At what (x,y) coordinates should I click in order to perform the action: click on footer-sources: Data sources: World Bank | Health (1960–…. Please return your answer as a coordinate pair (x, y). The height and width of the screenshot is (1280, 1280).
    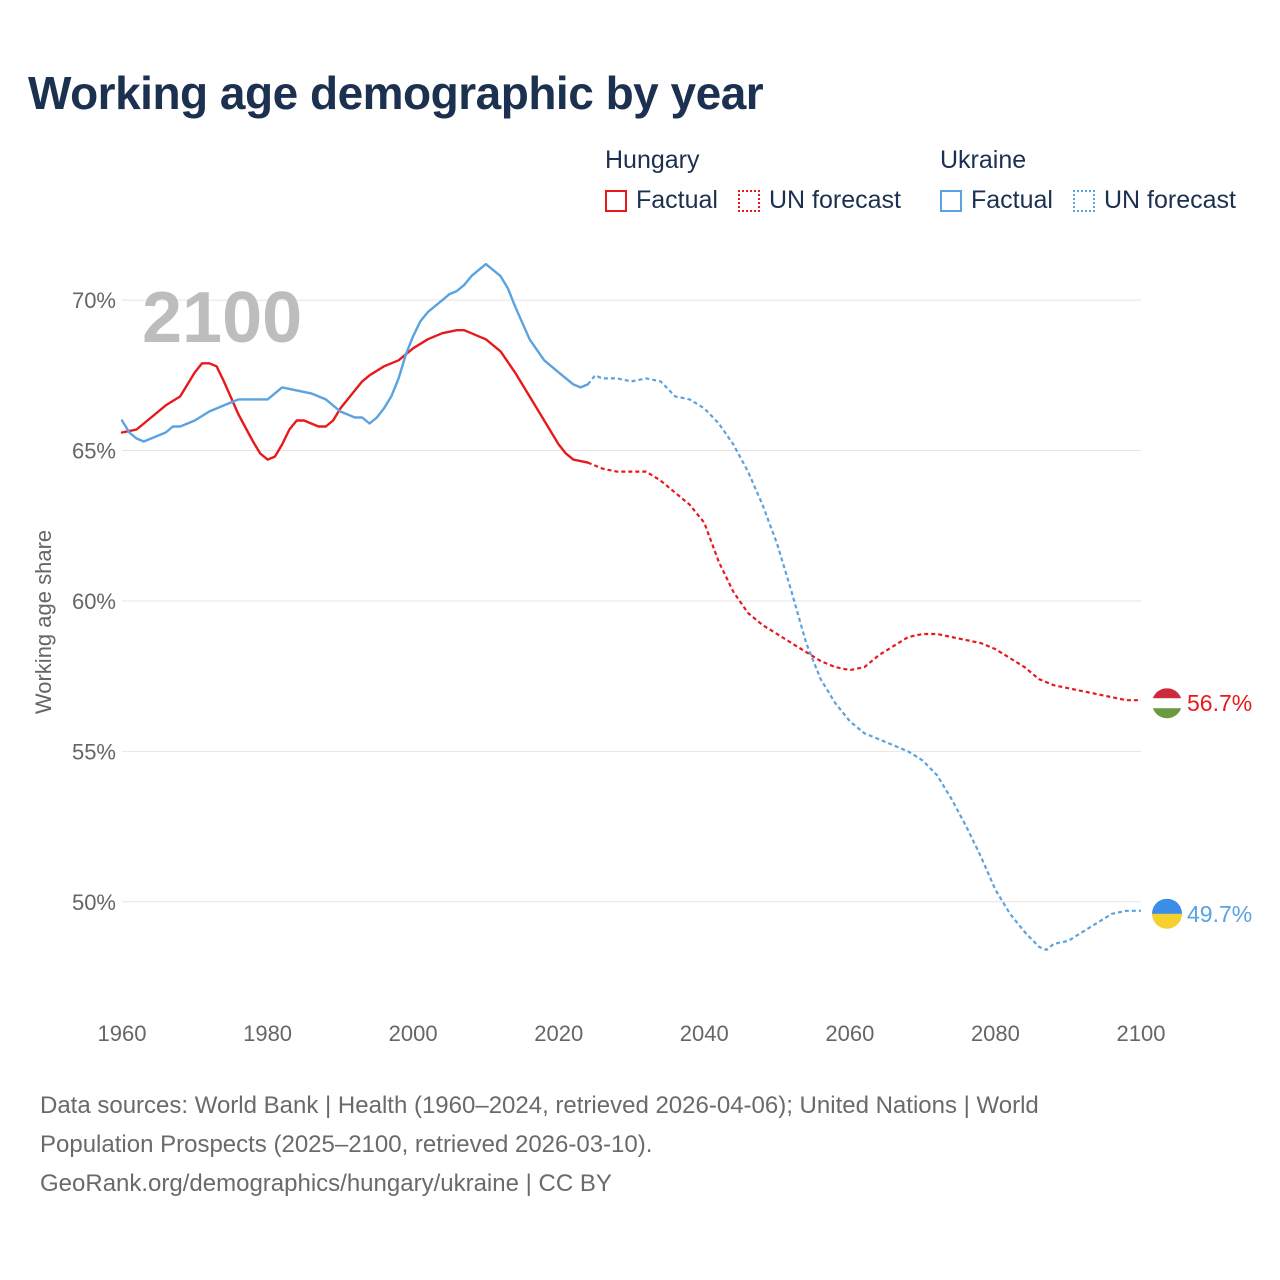
    Looking at the image, I should click on (630, 1144).